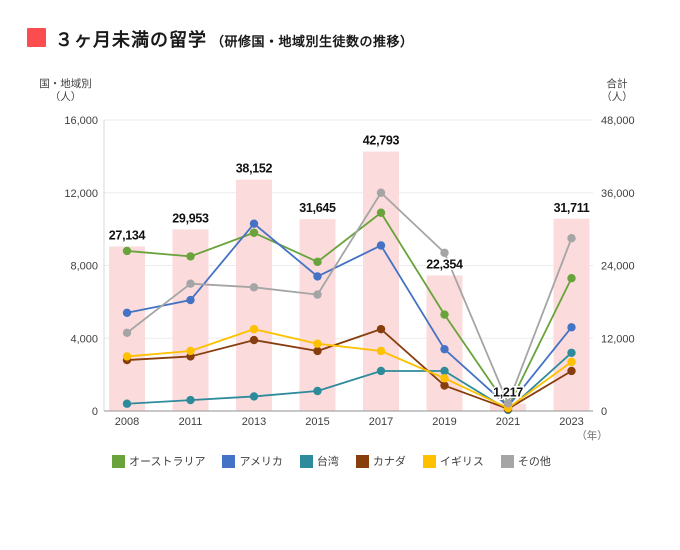 The image size is (680, 550). Describe the element at coordinates (167, 462) in the screenshot. I see `legend-label: オーストラリア` at that location.